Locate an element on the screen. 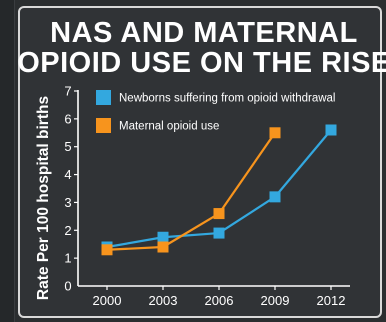  chart-title-line-2: OPIOID USE ON THE RISE is located at coordinates (201, 63).